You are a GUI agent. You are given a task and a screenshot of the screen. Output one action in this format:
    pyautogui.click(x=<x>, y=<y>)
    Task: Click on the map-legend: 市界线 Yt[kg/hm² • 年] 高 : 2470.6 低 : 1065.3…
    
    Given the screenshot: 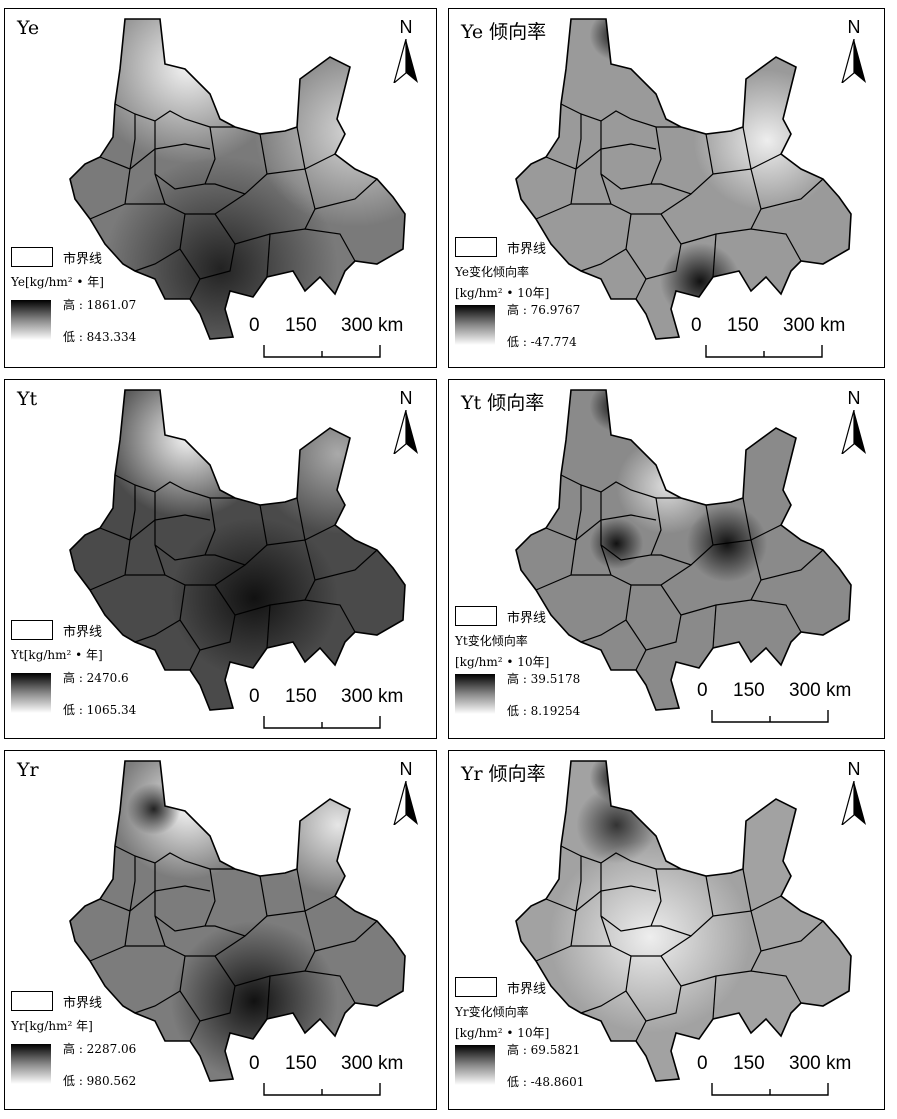 What is the action you would take?
    pyautogui.click(x=111, y=668)
    